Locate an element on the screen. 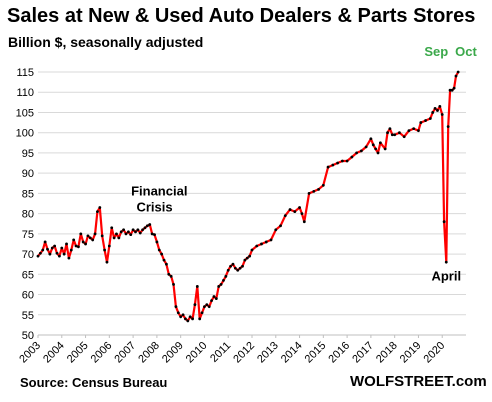 Image resolution: width=492 pixels, height=402 pixels. y-tick-label: 65 is located at coordinates (28, 275).